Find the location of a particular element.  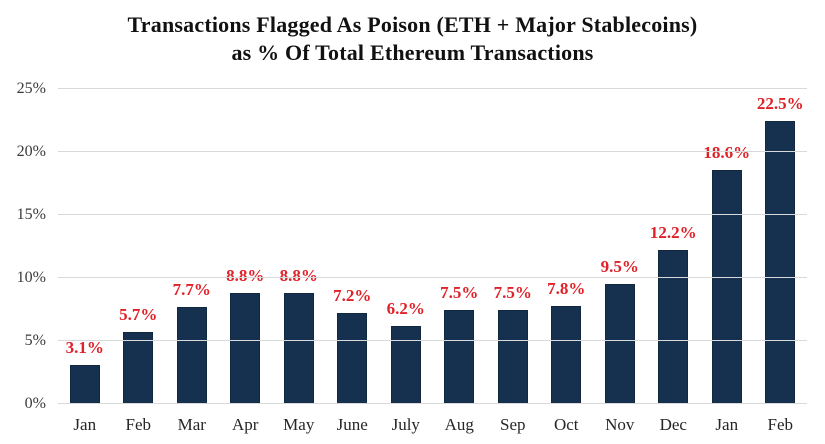

bar-value-label: 5.7% is located at coordinates (138, 315).